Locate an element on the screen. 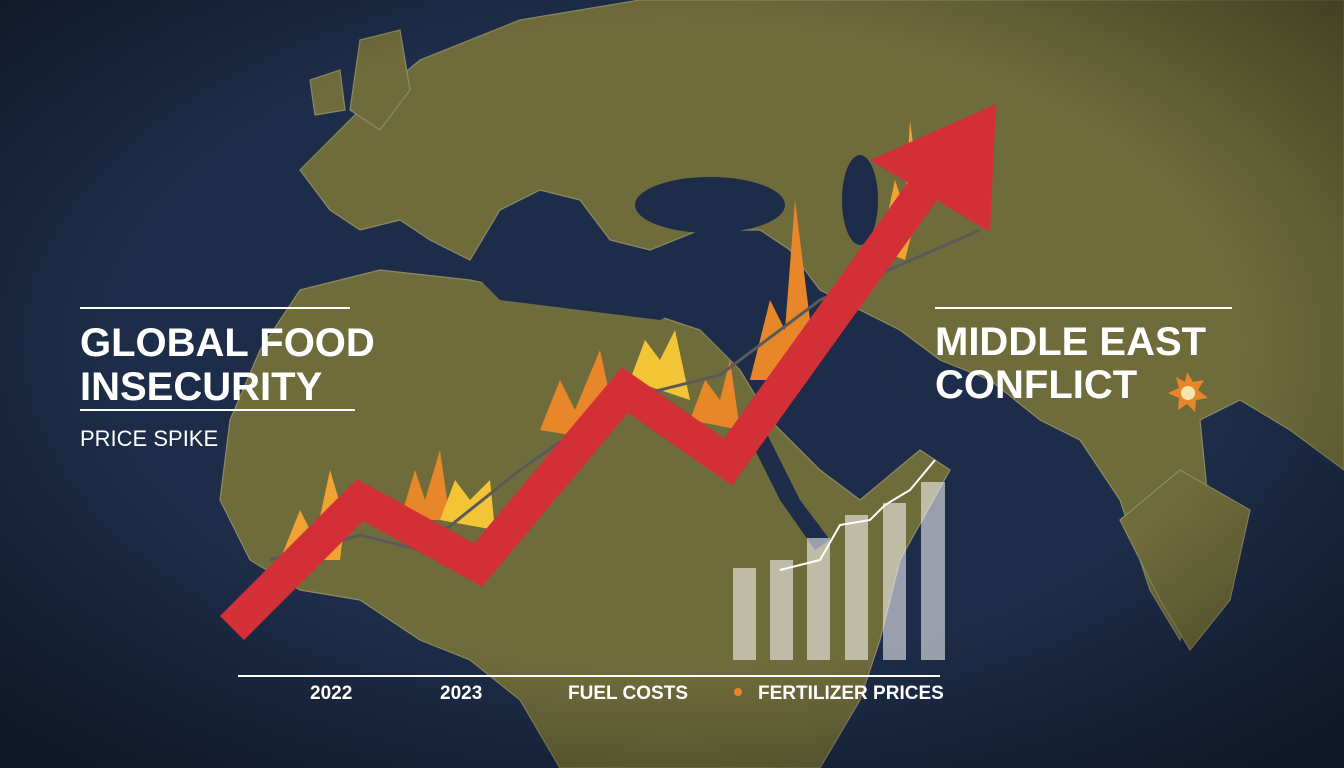 The image size is (1344, 768). arrow-head is located at coordinates (933, 168).